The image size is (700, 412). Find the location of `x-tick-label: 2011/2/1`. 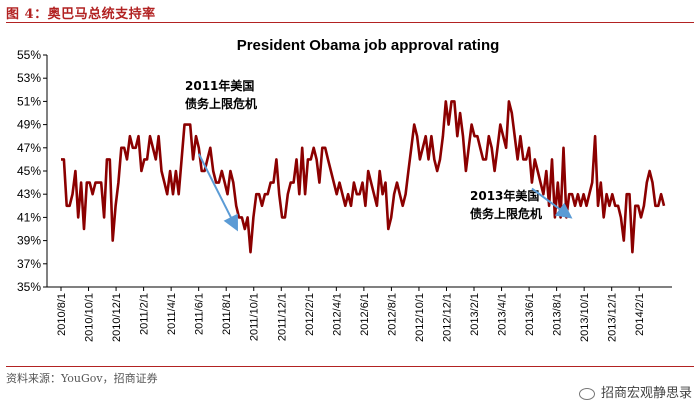

x-tick-label: 2011/2/1 is located at coordinates (145, 314).